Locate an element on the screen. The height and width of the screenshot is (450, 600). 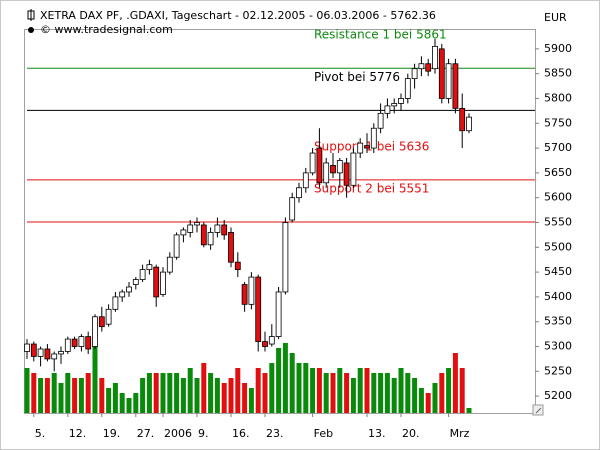
y-tick-label: 5600 is located at coordinates (558, 197).